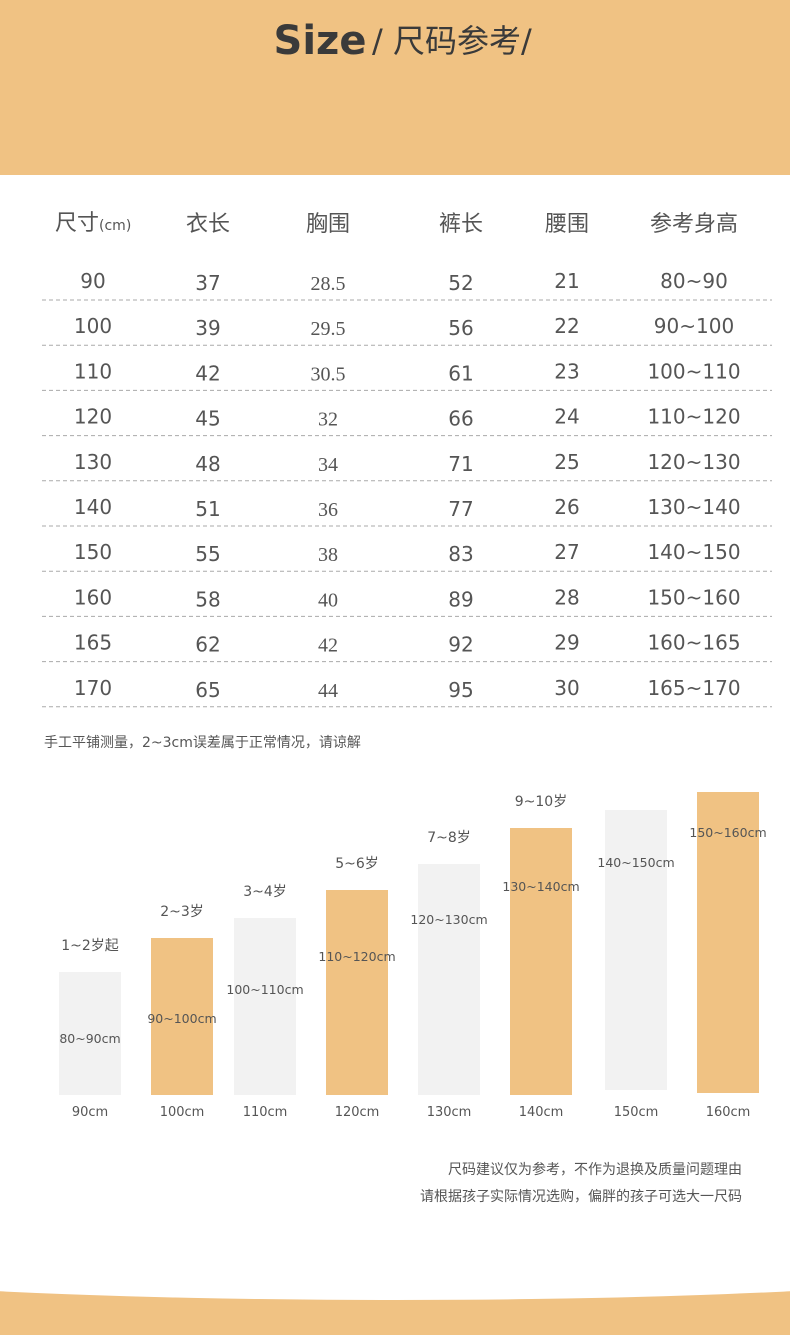 The width and height of the screenshot is (790, 1339). What do you see at coordinates (207, 690) in the screenshot?
I see `cell: 65` at bounding box center [207, 690].